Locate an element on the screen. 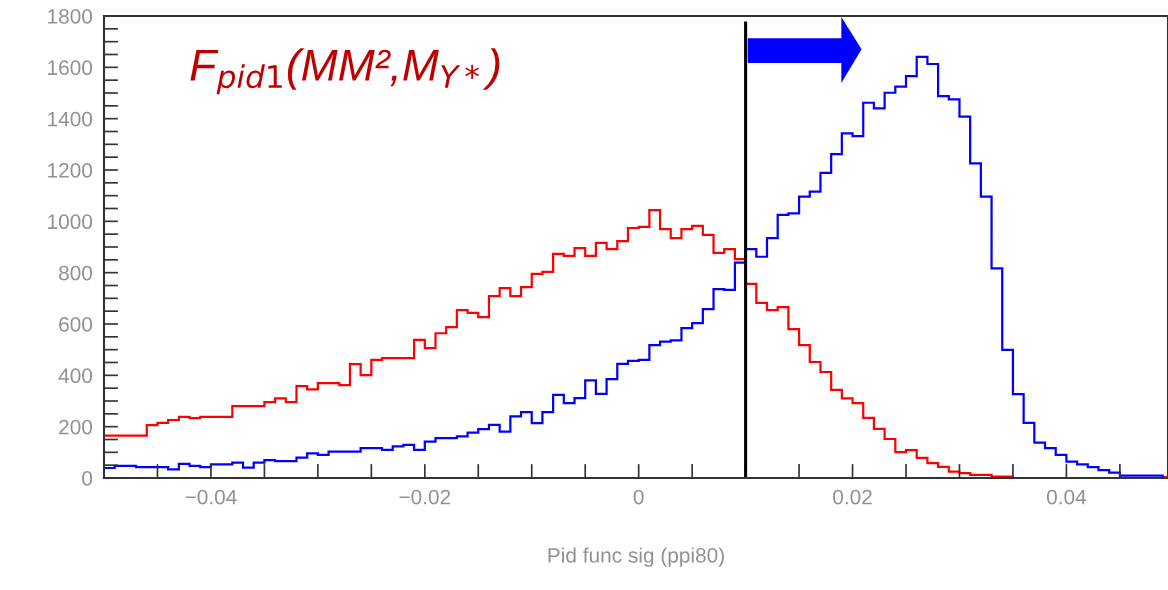 This screenshot has height=590, width=1168. x-tick-label: 0.02 is located at coordinates (852, 497).